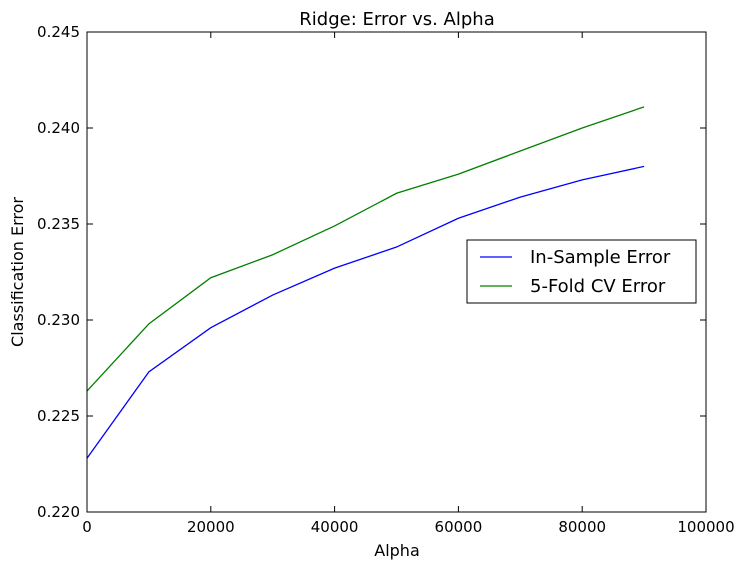  I want to click on y-tick-label: 0.225, so click(58, 416).